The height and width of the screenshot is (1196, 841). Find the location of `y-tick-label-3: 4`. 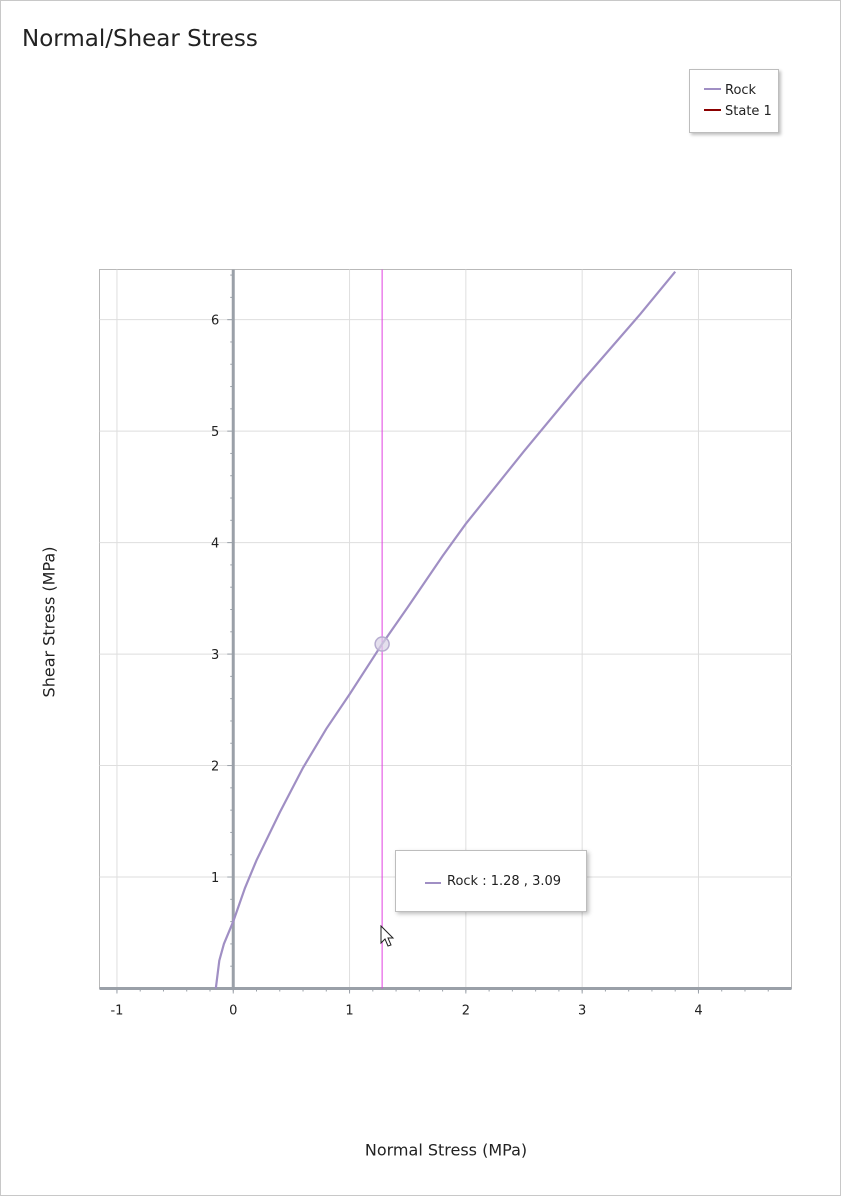

y-tick-label-3: 4 is located at coordinates (215, 544).